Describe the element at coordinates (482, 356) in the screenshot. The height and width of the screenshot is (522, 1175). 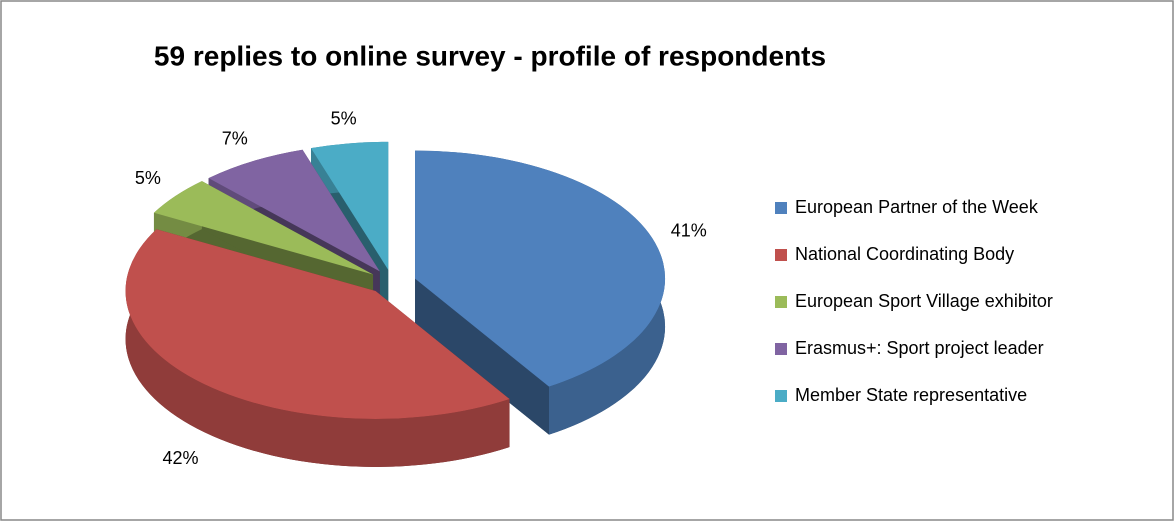
I see `slice-wall` at that location.